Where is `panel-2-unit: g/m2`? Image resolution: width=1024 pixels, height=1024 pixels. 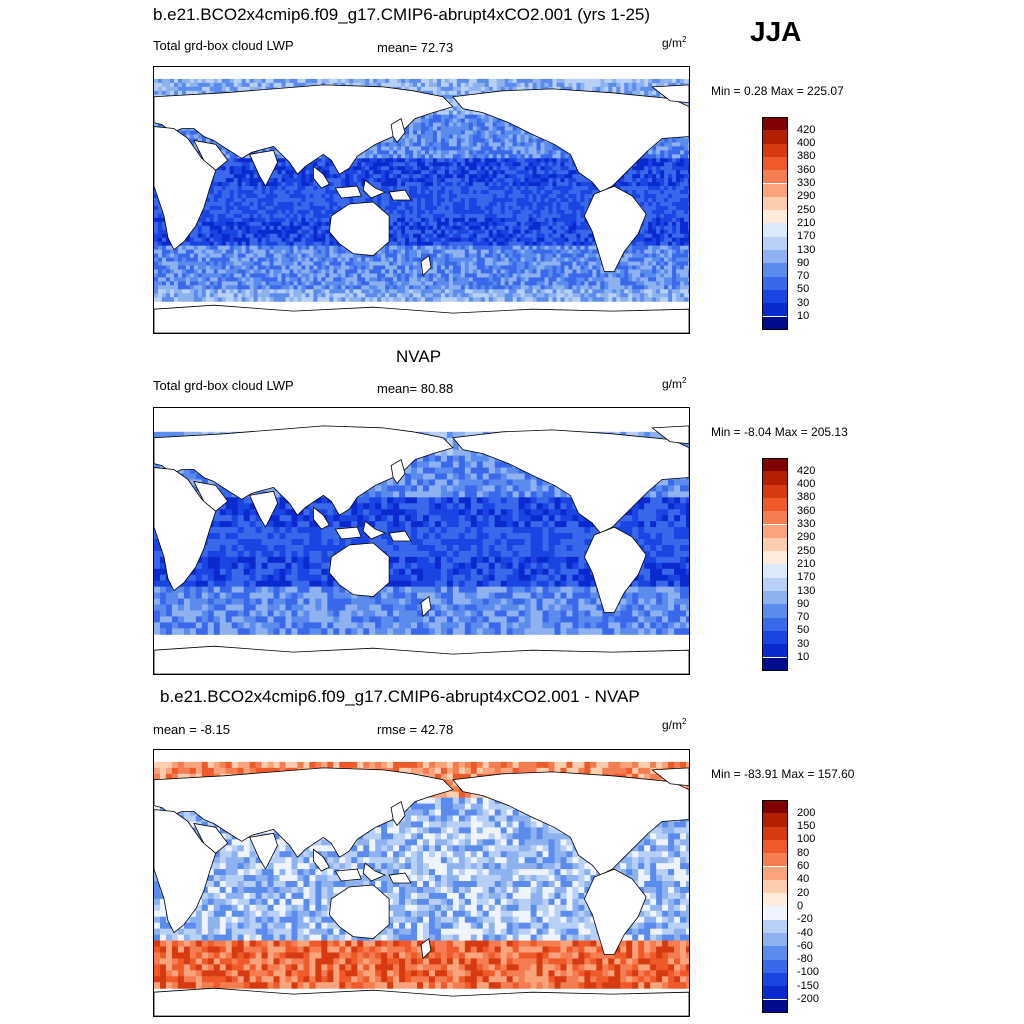 panel-2-unit: g/m2 is located at coordinates (674, 383).